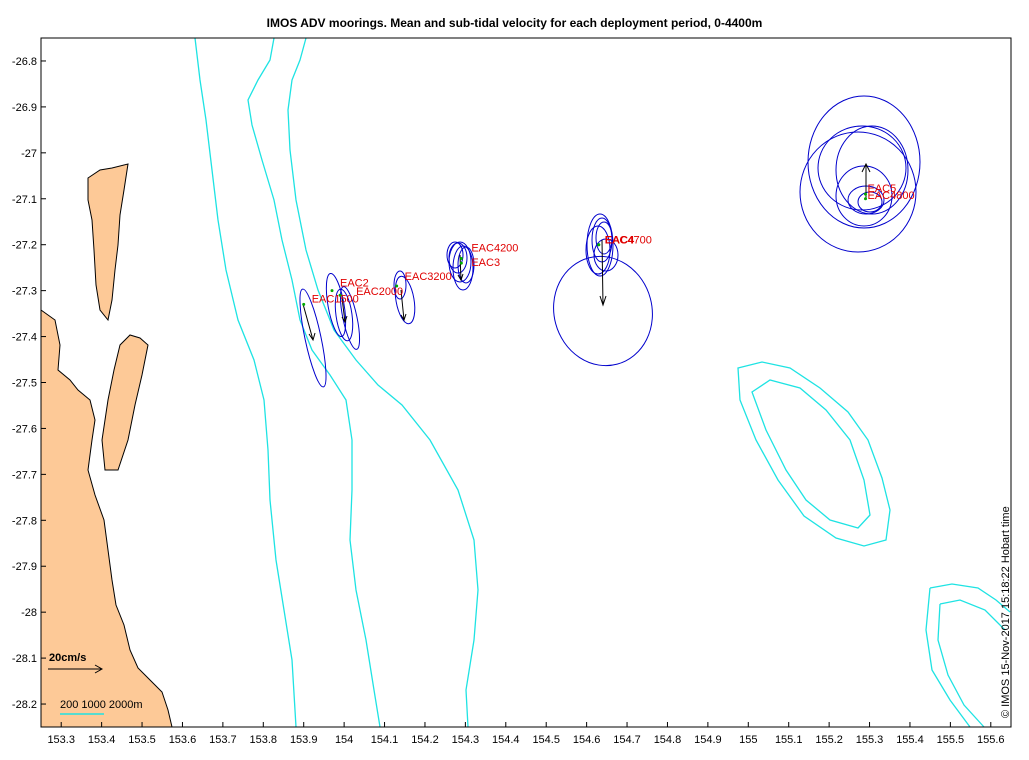  I want to click on lon-tick-label: 153.7, so click(223, 740).